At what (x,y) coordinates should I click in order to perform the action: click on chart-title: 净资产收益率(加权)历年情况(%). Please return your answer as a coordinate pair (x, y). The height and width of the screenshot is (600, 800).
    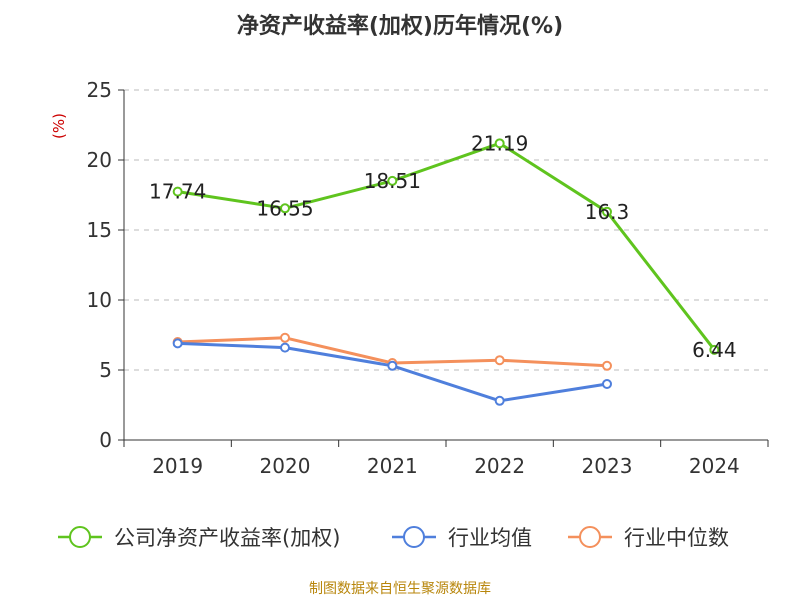
    Looking at the image, I should click on (400, 26).